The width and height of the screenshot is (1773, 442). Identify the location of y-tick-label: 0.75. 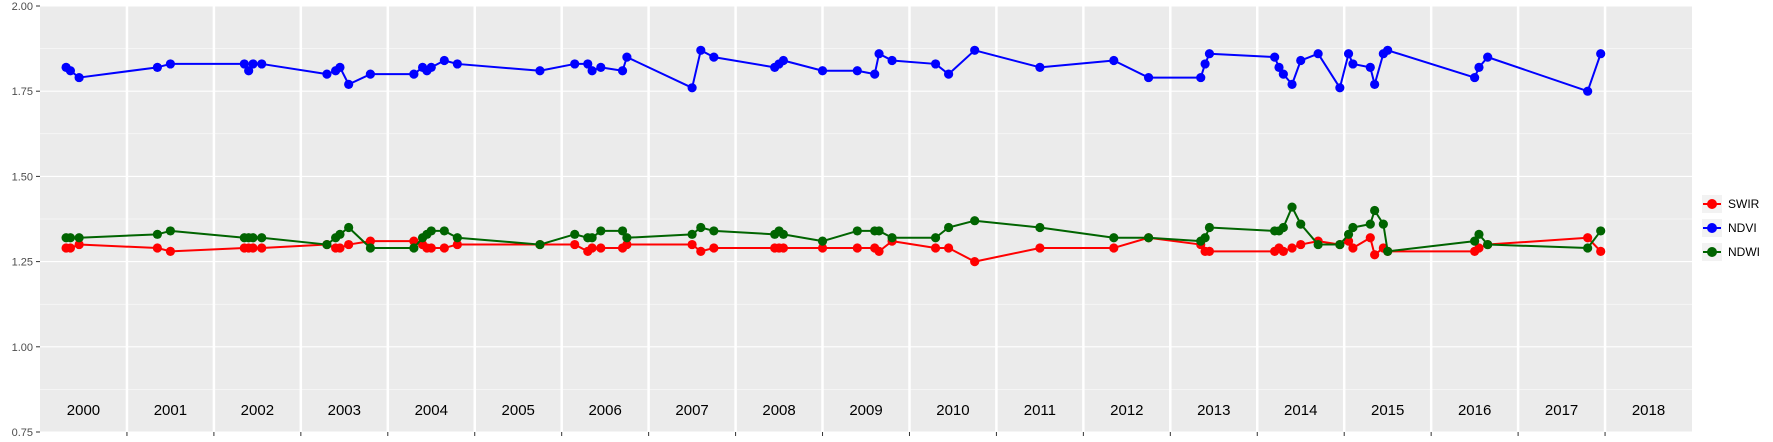
(22, 433).